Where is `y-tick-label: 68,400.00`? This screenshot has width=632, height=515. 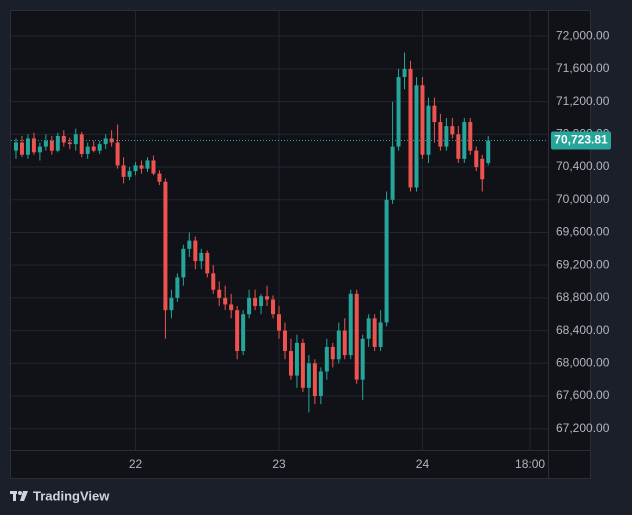
y-tick-label: 68,400.00 is located at coordinates (583, 330).